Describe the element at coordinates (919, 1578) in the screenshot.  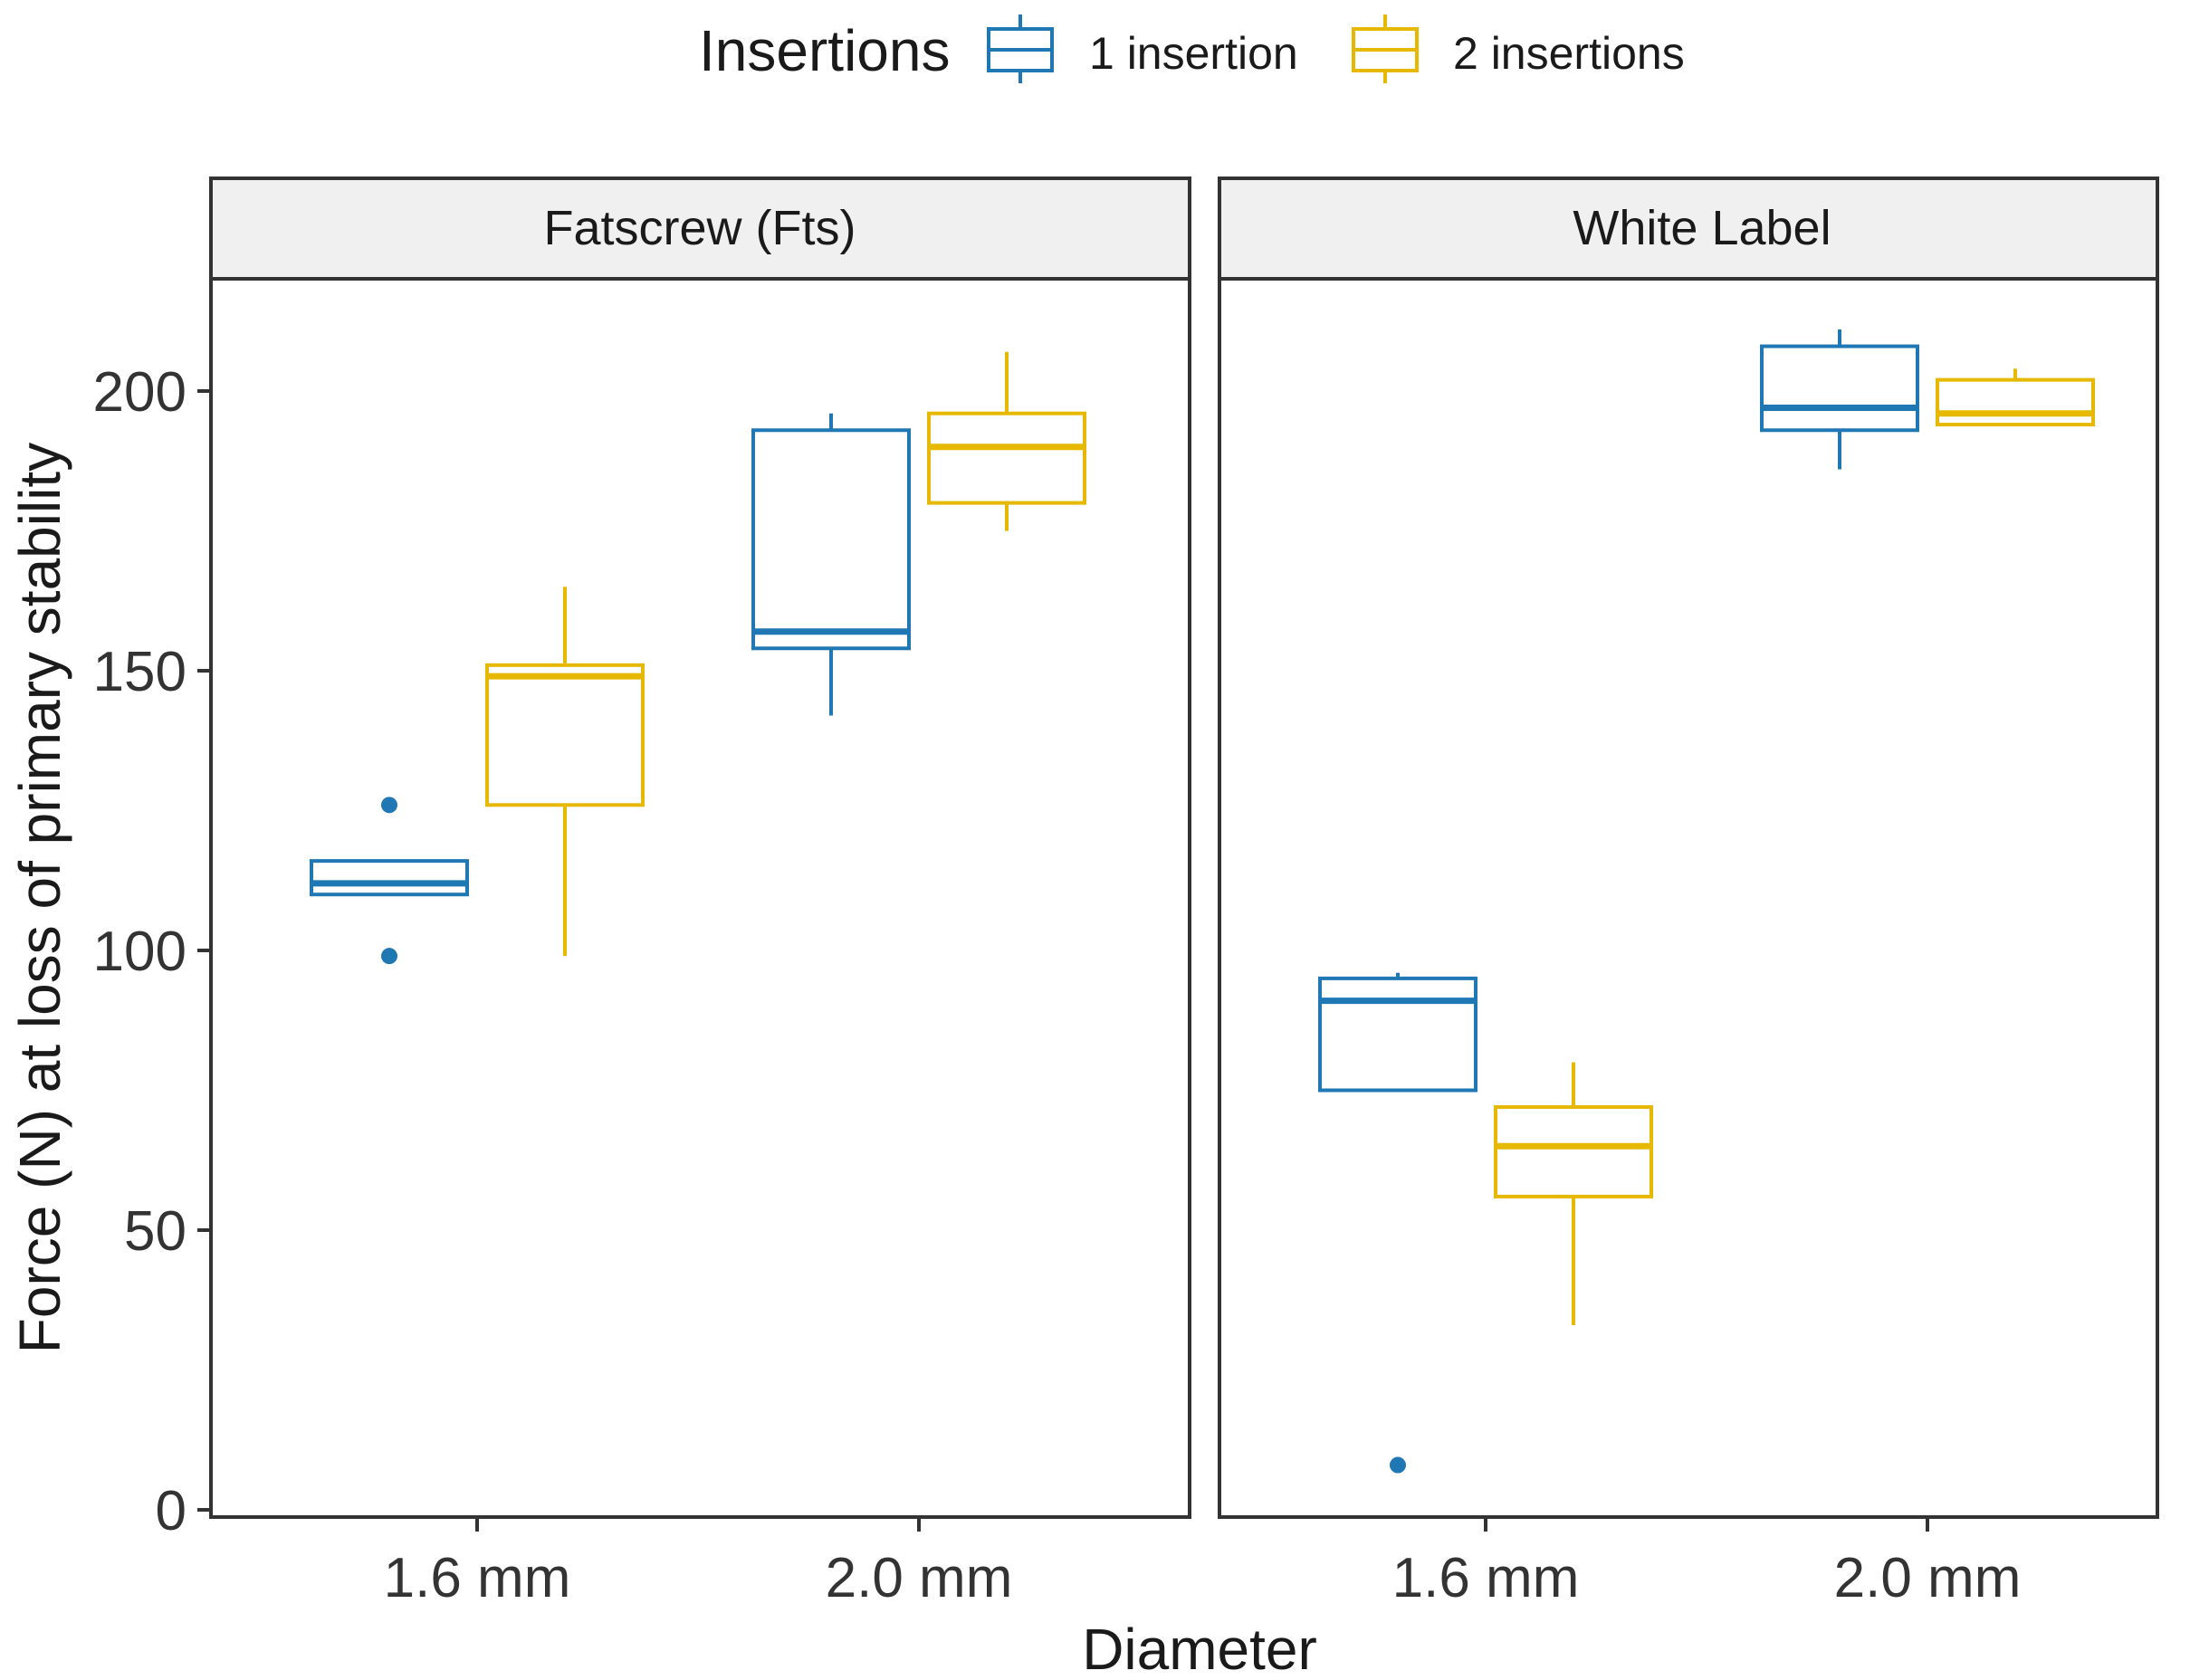
I see `x-tick-label-0-2-0-mm: 2.0 mm` at that location.